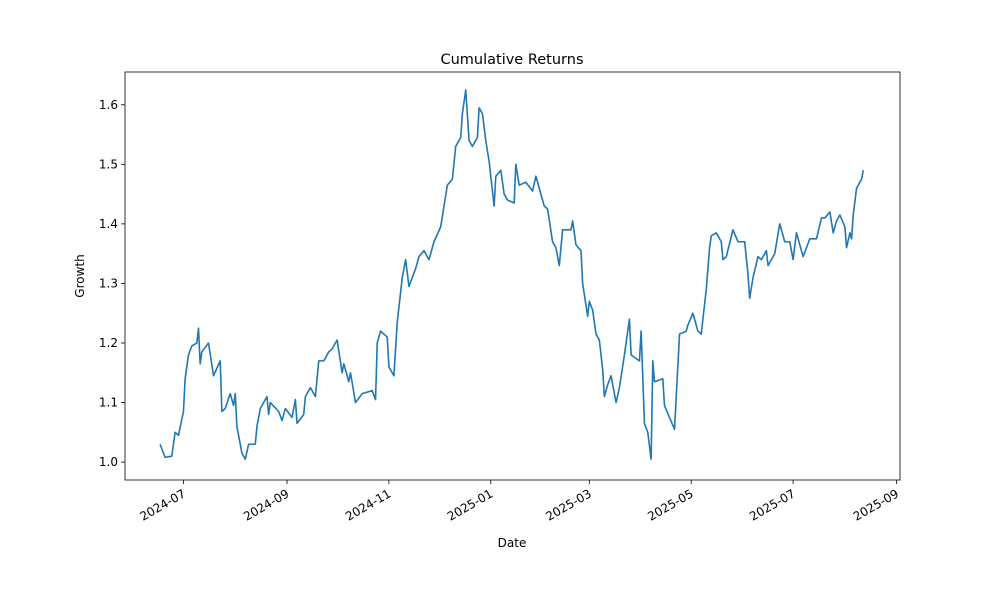 This screenshot has height=604, width=1000. I want to click on x-axis-label: Date, so click(512, 543).